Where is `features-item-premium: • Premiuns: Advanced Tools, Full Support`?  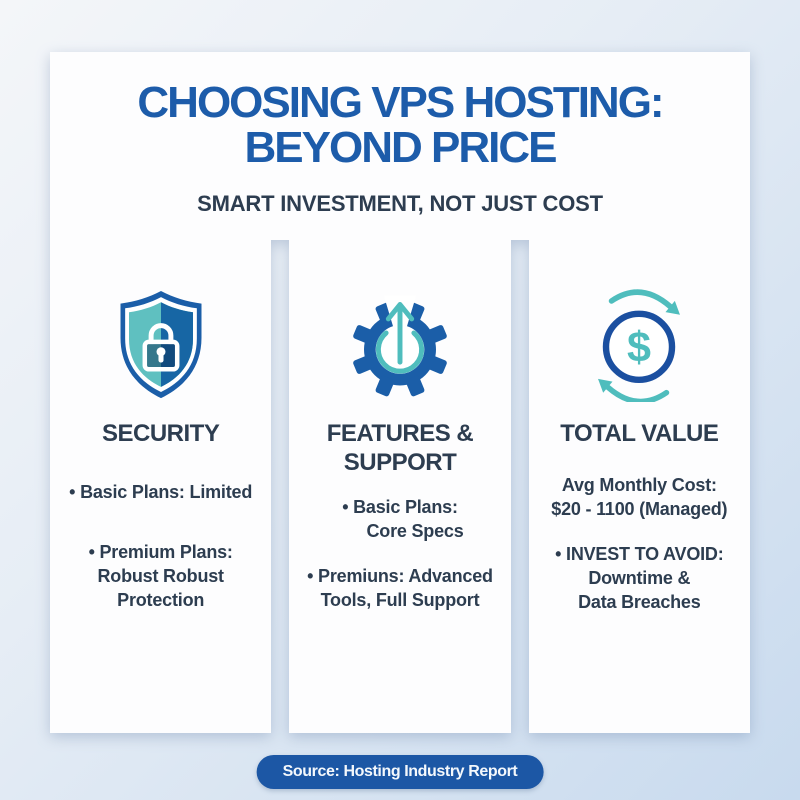 features-item-premium: • Premiuns: Advanced Tools, Full Support is located at coordinates (399, 588).